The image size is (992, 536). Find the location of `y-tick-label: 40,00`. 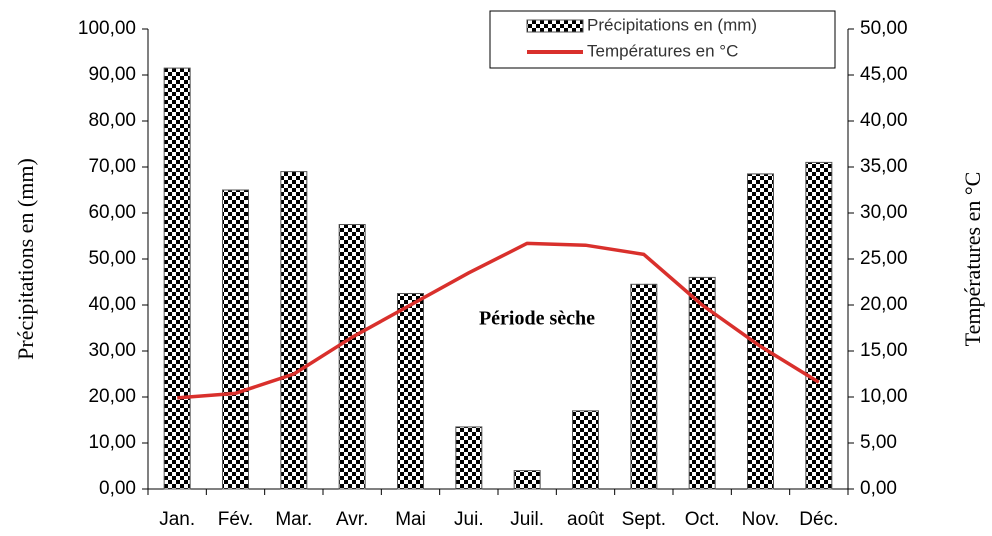

y-tick-label: 40,00 is located at coordinates (112, 304).